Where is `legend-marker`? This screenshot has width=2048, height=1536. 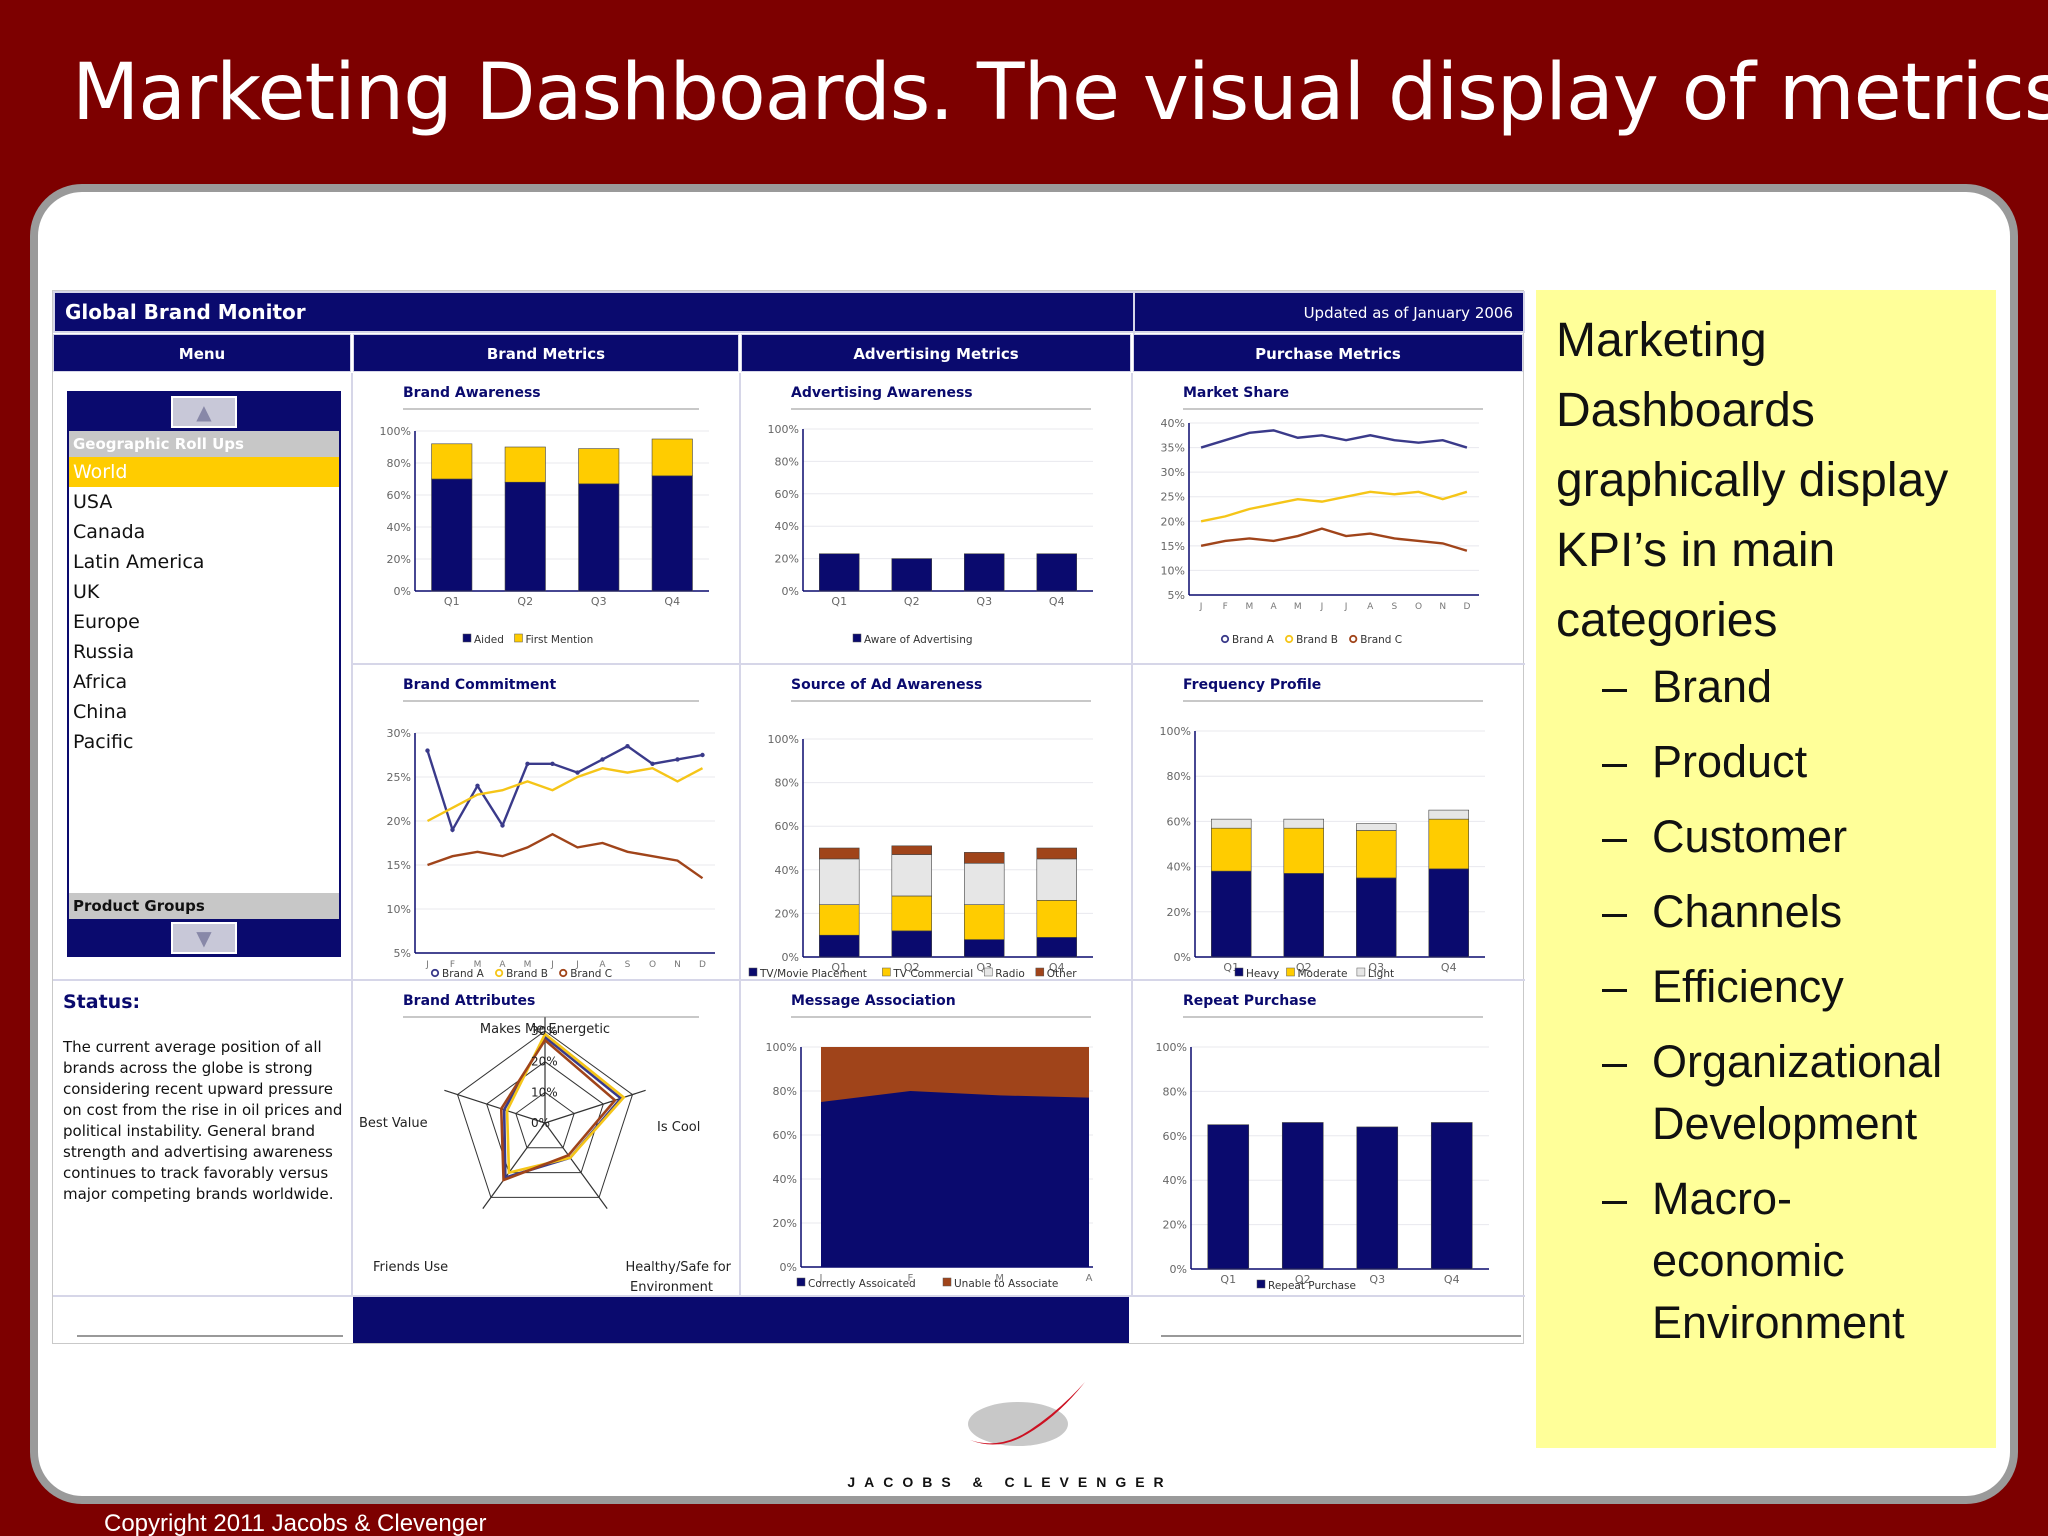 legend-marker is located at coordinates (1289, 639).